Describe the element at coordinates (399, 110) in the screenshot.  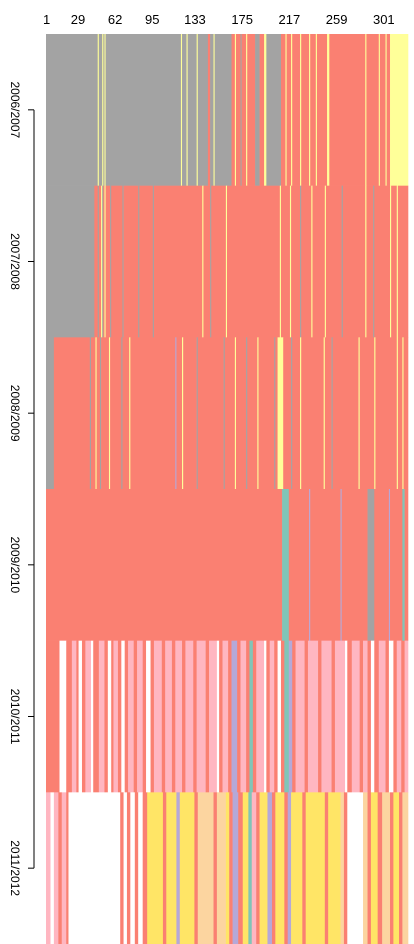
I see `cell-row0-seg47` at that location.